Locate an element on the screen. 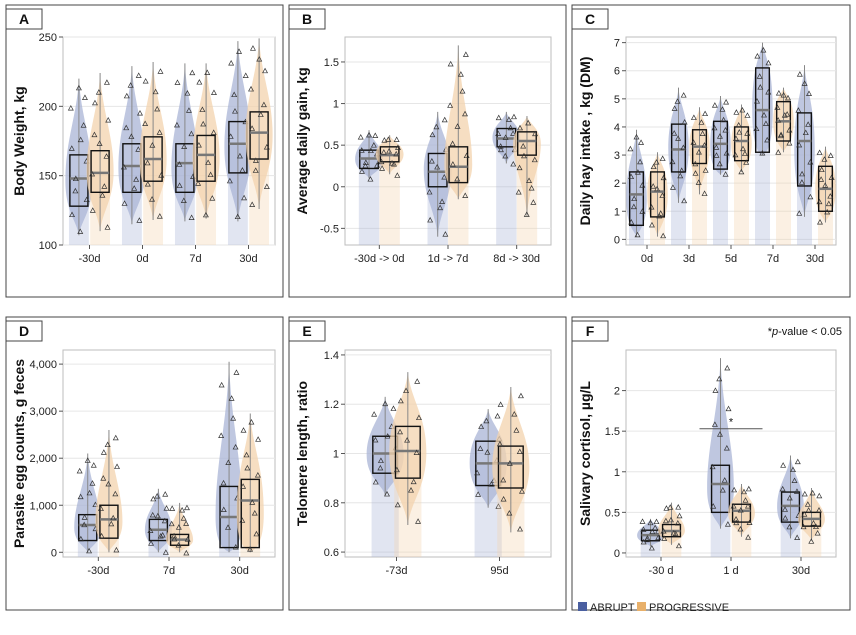  x-tick-label: 1d -> 7d is located at coordinates (448, 259).